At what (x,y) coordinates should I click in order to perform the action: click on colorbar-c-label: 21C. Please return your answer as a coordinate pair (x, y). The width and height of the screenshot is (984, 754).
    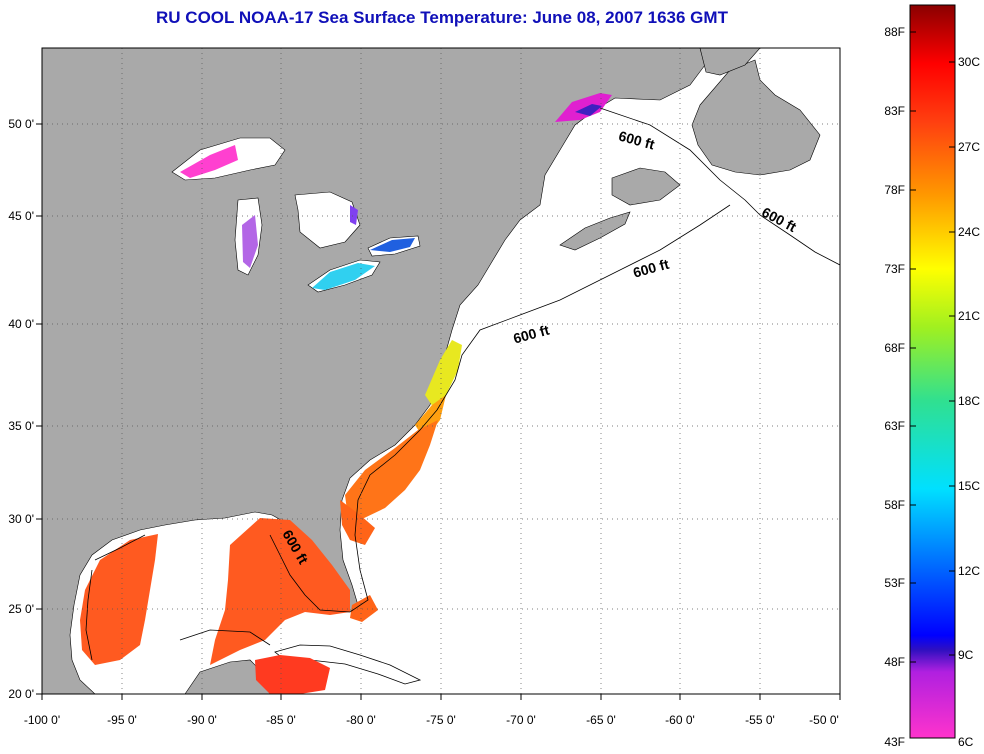
    Looking at the image, I should click on (969, 316).